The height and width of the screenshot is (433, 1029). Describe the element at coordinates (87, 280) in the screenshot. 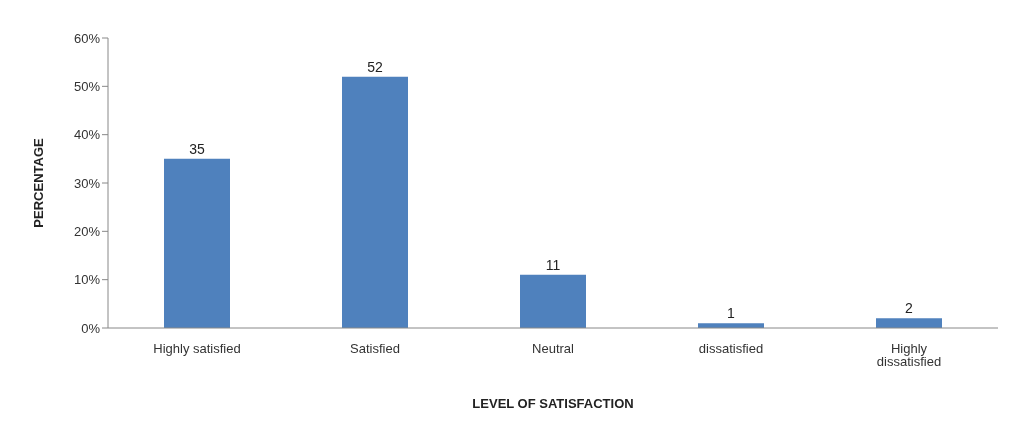

I see `y-tick-label: 10%` at that location.